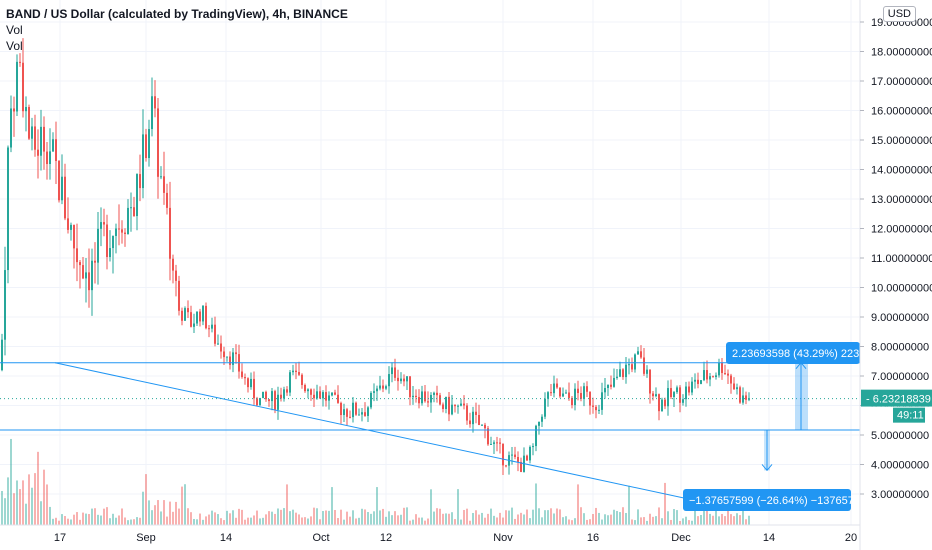 This screenshot has height=550, width=932. Describe the element at coordinates (767, 500) in the screenshot. I see `measure-down-label-bg` at that location.